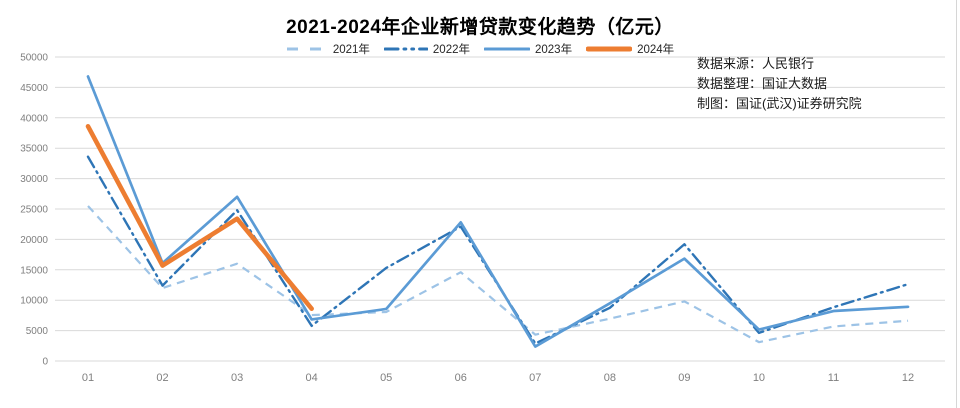 The width and height of the screenshot is (960, 408). Describe the element at coordinates (956, 204) in the screenshot. I see `right-edge-divider` at that location.